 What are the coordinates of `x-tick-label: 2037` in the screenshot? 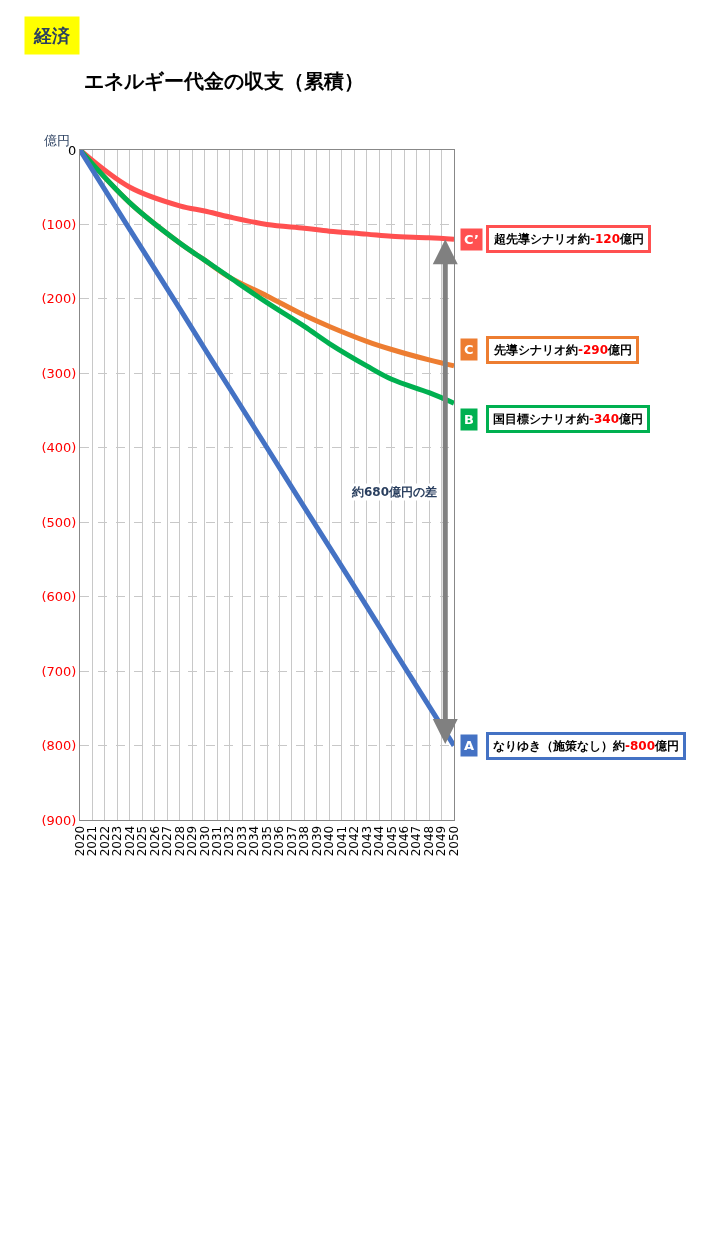 It's located at (291, 841).